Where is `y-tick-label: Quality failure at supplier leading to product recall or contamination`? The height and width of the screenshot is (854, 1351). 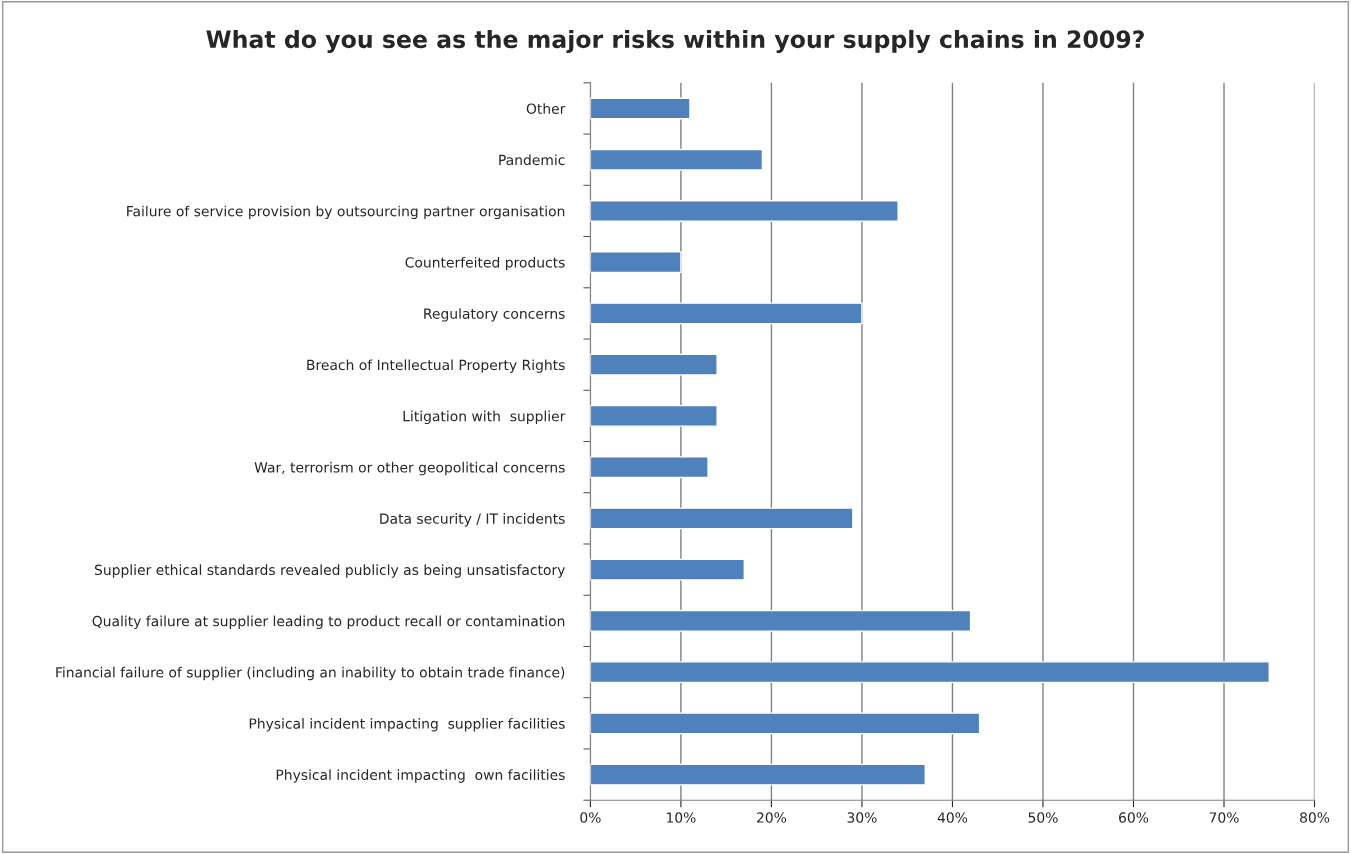
y-tick-label: Quality failure at supplier leading to product recall or contamination is located at coordinates (328, 622).